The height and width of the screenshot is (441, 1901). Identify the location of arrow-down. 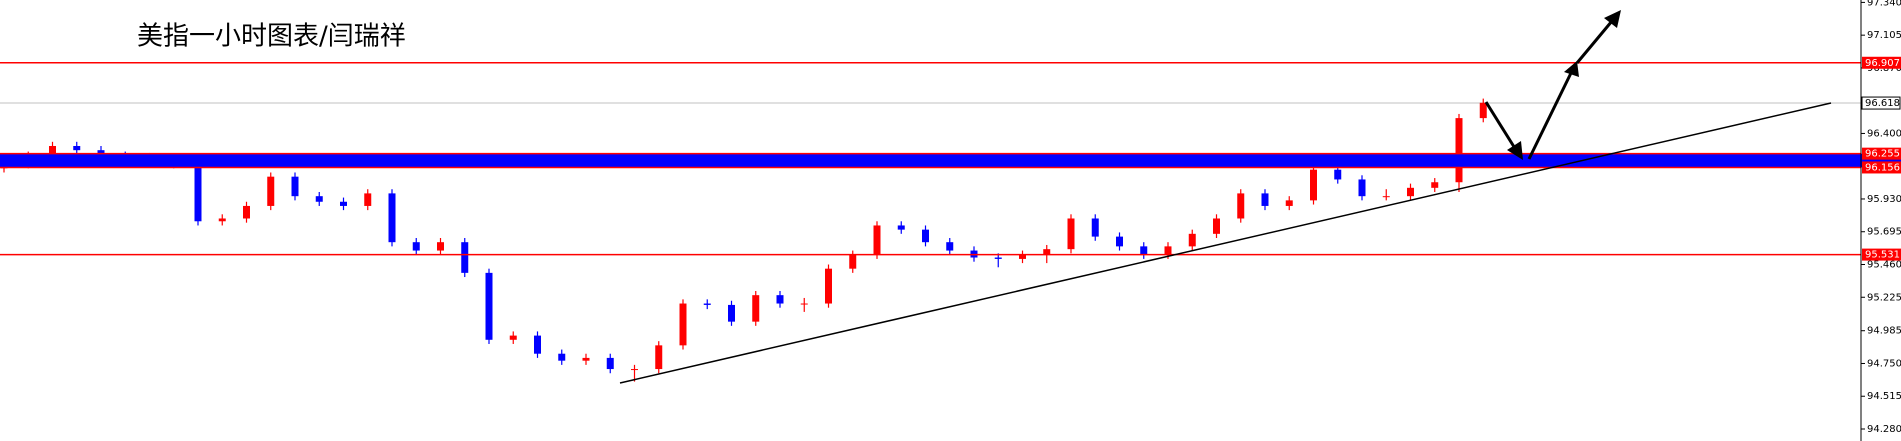
(1501, 126).